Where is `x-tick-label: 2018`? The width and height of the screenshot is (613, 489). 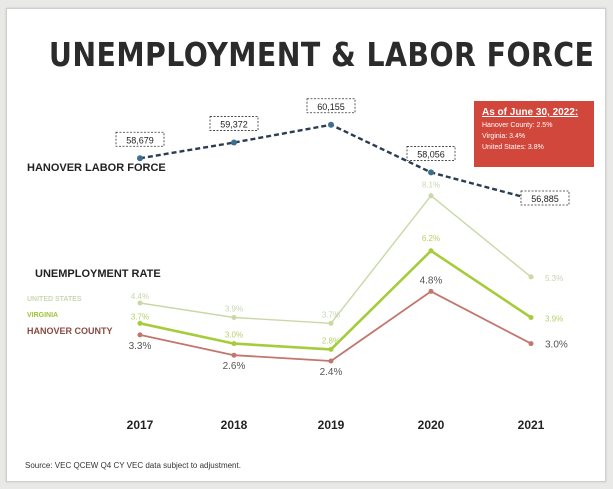
x-tick-label: 2018 is located at coordinates (234, 425).